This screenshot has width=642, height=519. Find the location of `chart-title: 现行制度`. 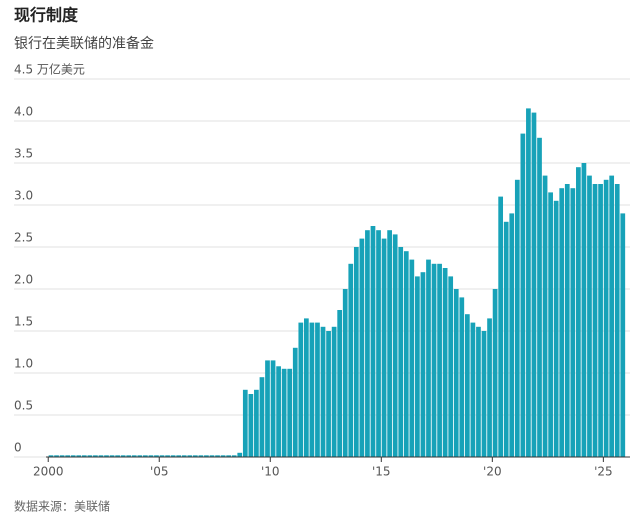

chart-title: 现行制度 is located at coordinates (46, 15).